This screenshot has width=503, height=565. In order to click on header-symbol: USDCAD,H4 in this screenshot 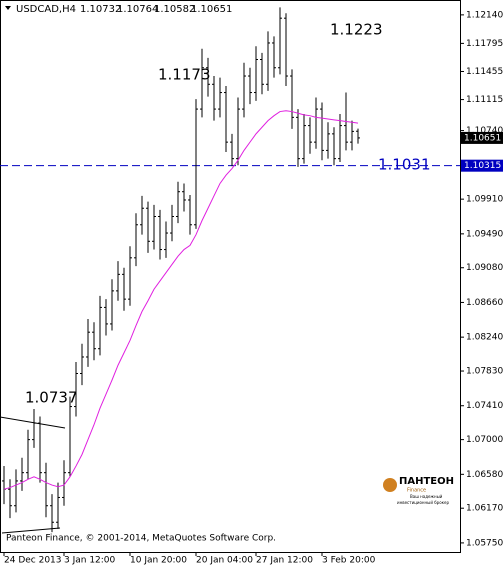, I will do `click(46, 9)`.